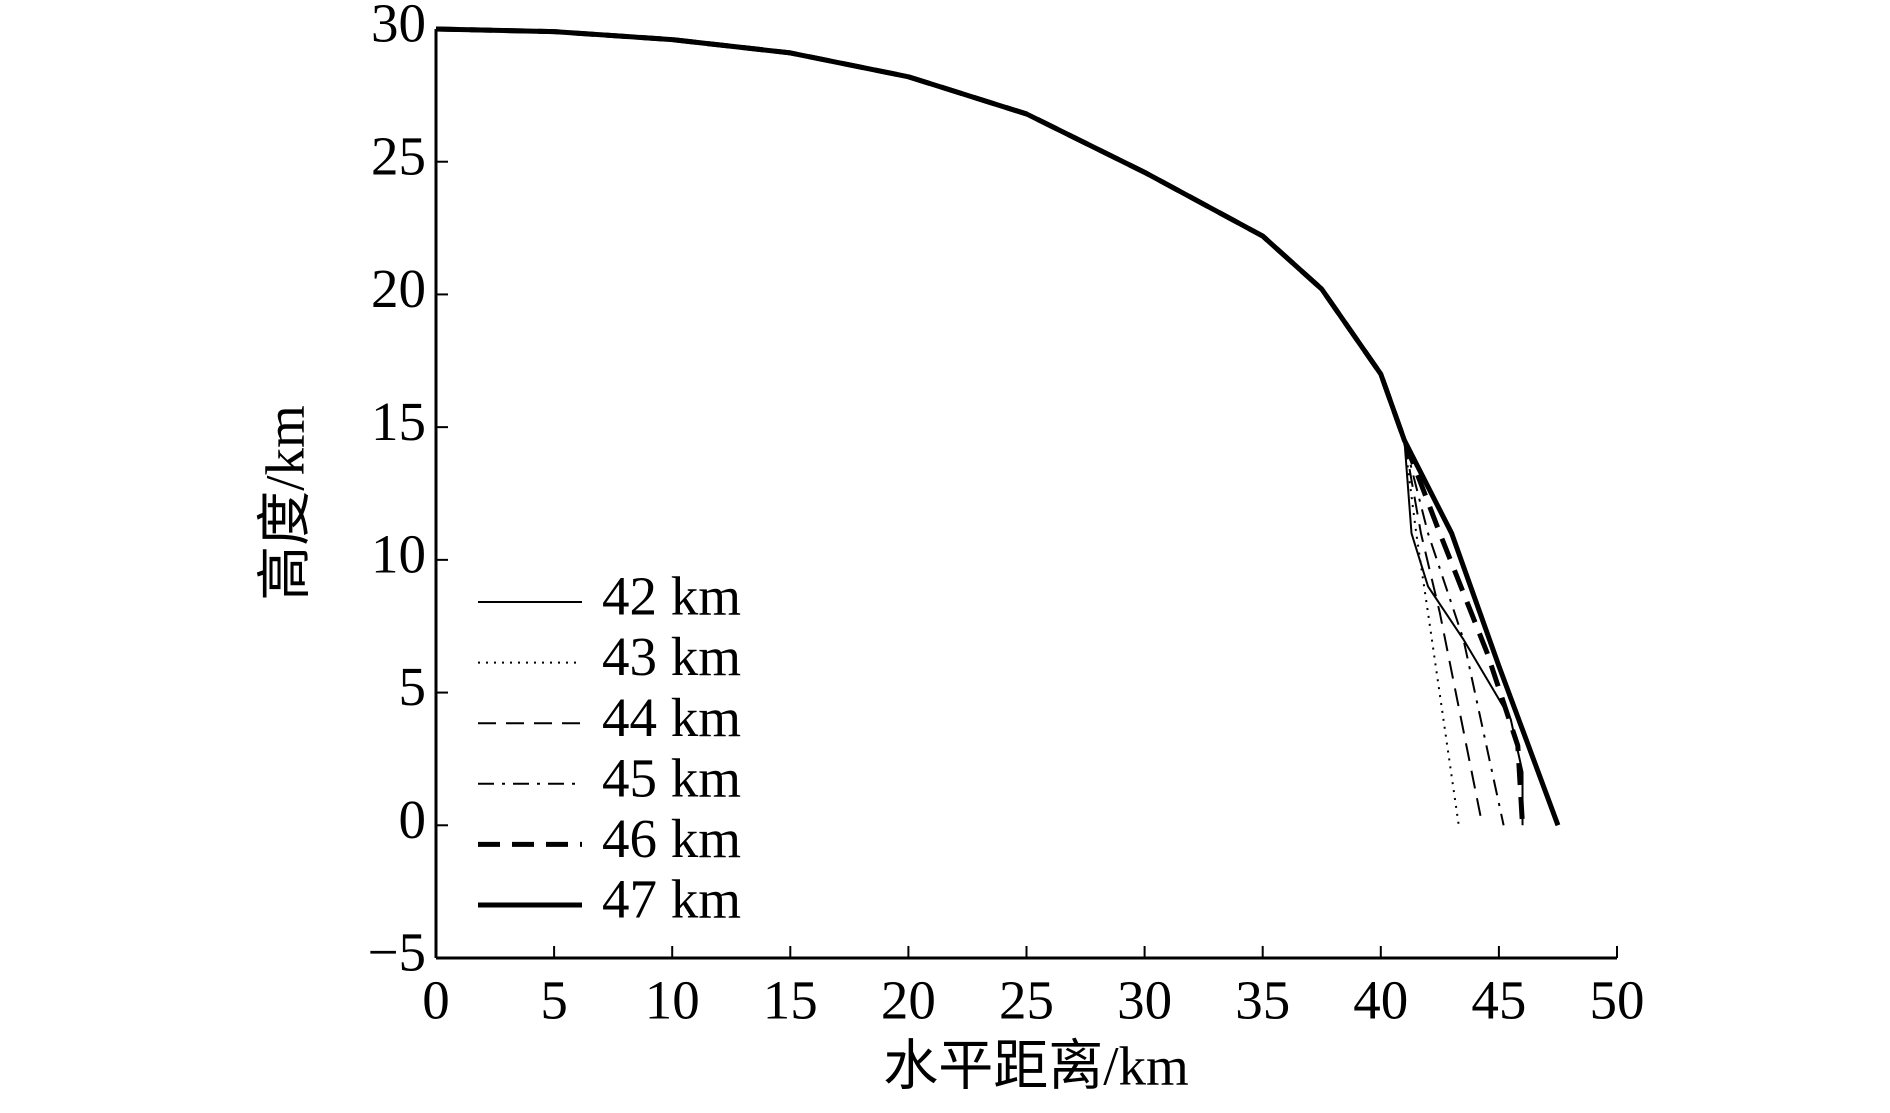  Describe the element at coordinates (398, 27) in the screenshot. I see `y-tick-label: 30` at that location.